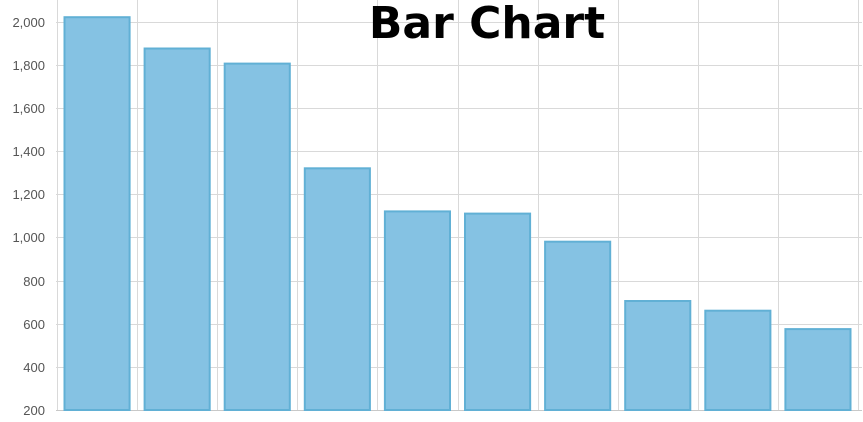 This screenshot has width=863, height=422. Describe the element at coordinates (28, 194) in the screenshot. I see `y-tick-label: 1,200` at that location.